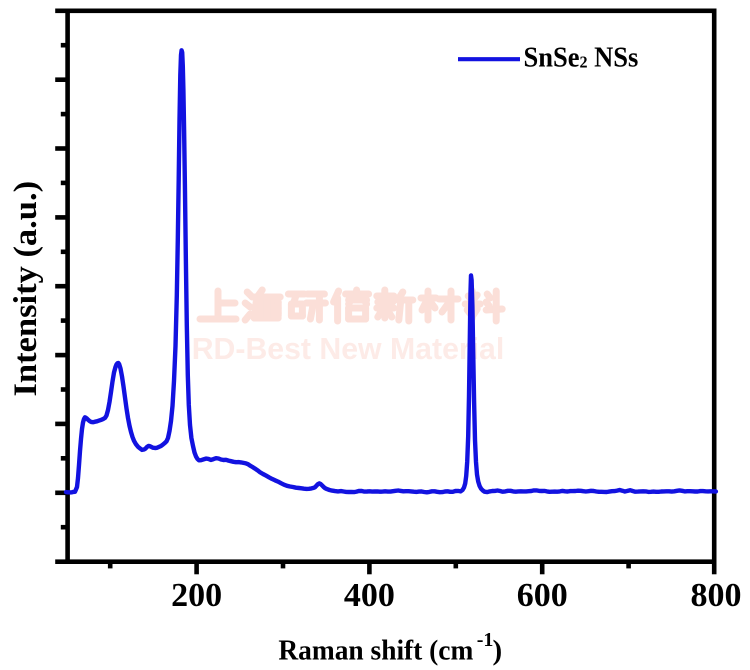  What do you see at coordinates (369, 595) in the screenshot?
I see `svg-text: 400` at bounding box center [369, 595].